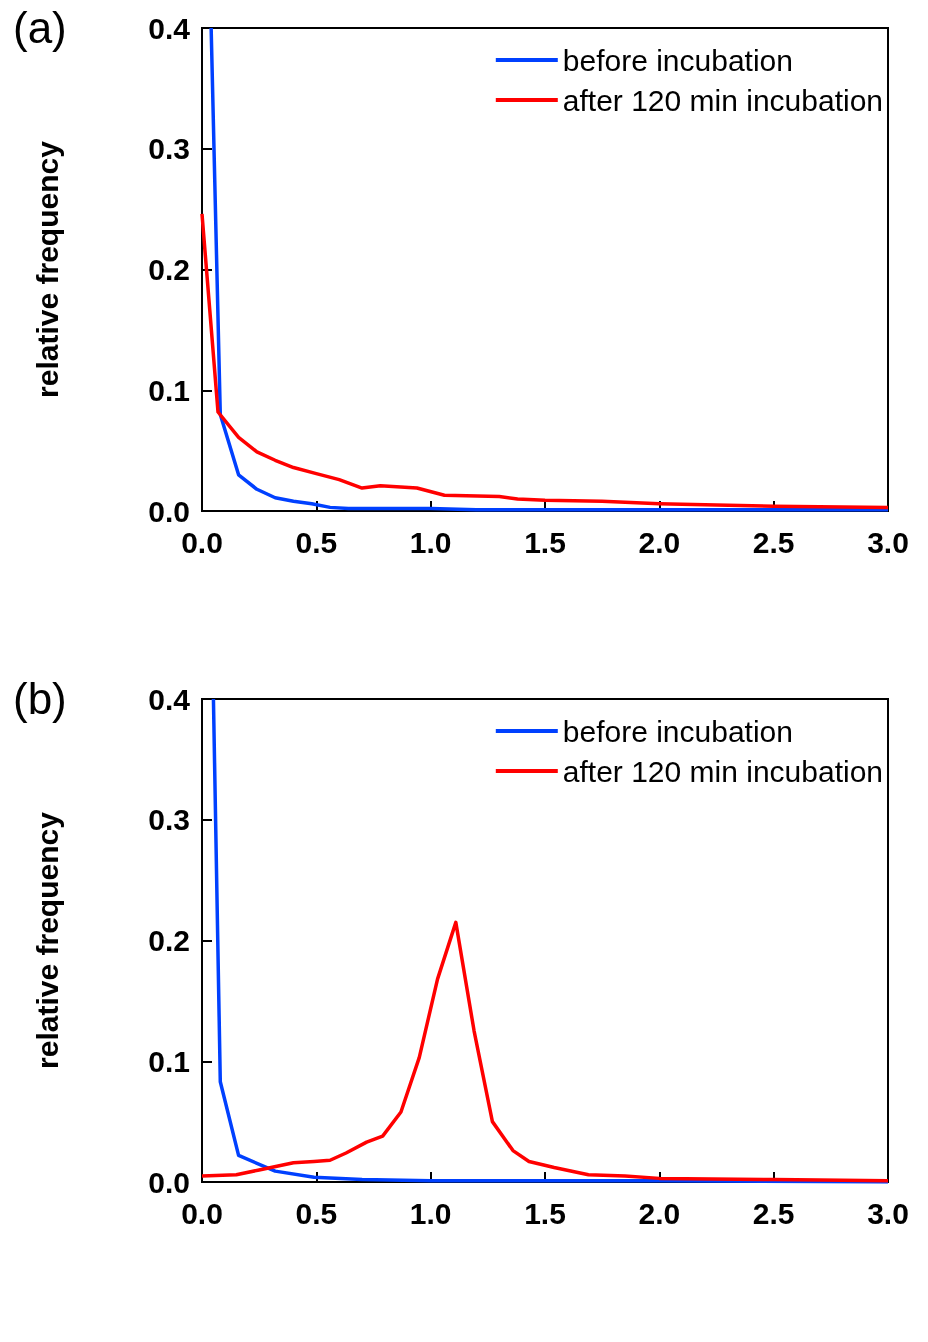 The width and height of the screenshot is (928, 1342). What do you see at coordinates (40, 27) in the screenshot?
I see `chart-title: (a)` at bounding box center [40, 27].